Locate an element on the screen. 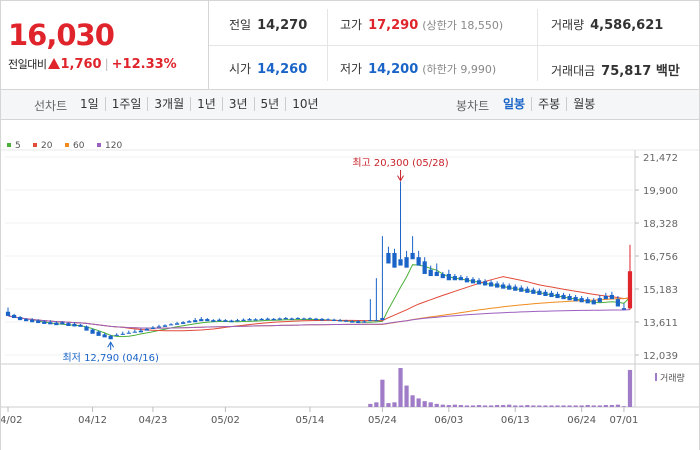 The height and width of the screenshot is (450, 700). x-tick-label: 05/24 is located at coordinates (382, 420).